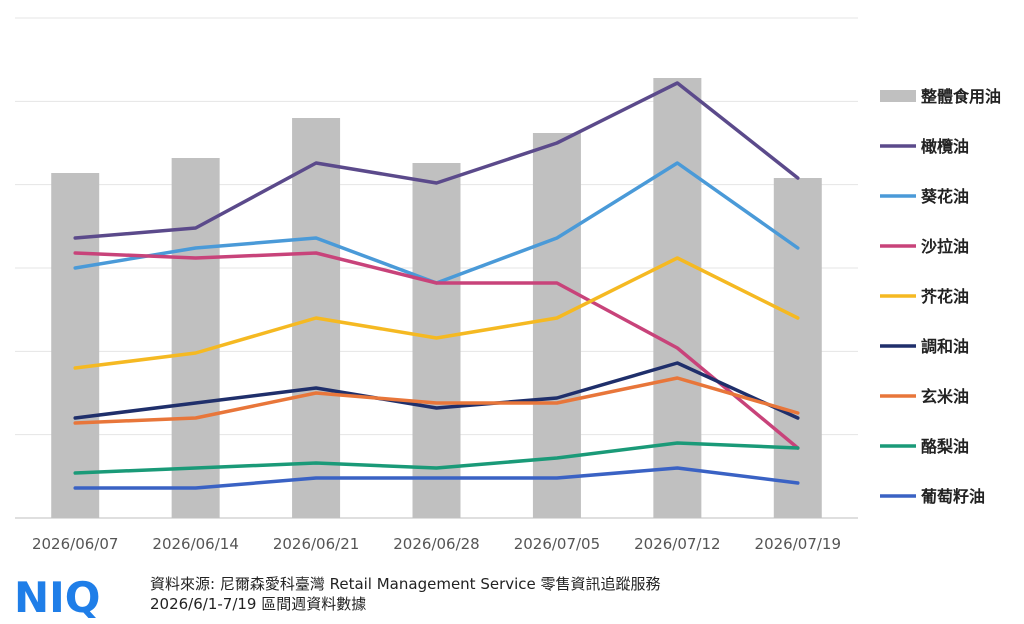 This screenshot has height=624, width=1024. I want to click on x-tick-label: 2026/07/12, so click(677, 544).